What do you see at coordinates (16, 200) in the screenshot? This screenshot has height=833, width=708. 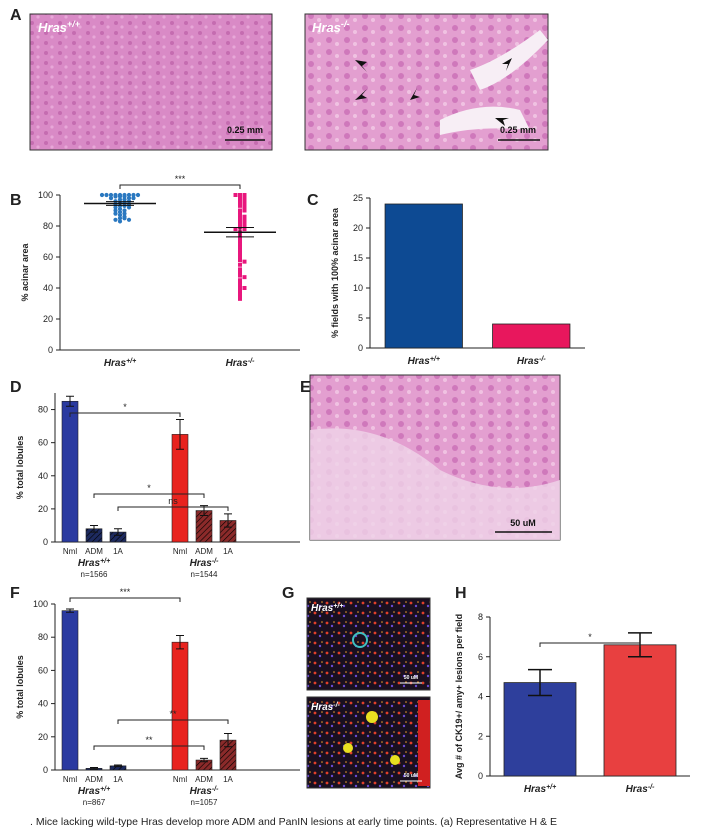 I see `panel-label: B` at bounding box center [16, 200].